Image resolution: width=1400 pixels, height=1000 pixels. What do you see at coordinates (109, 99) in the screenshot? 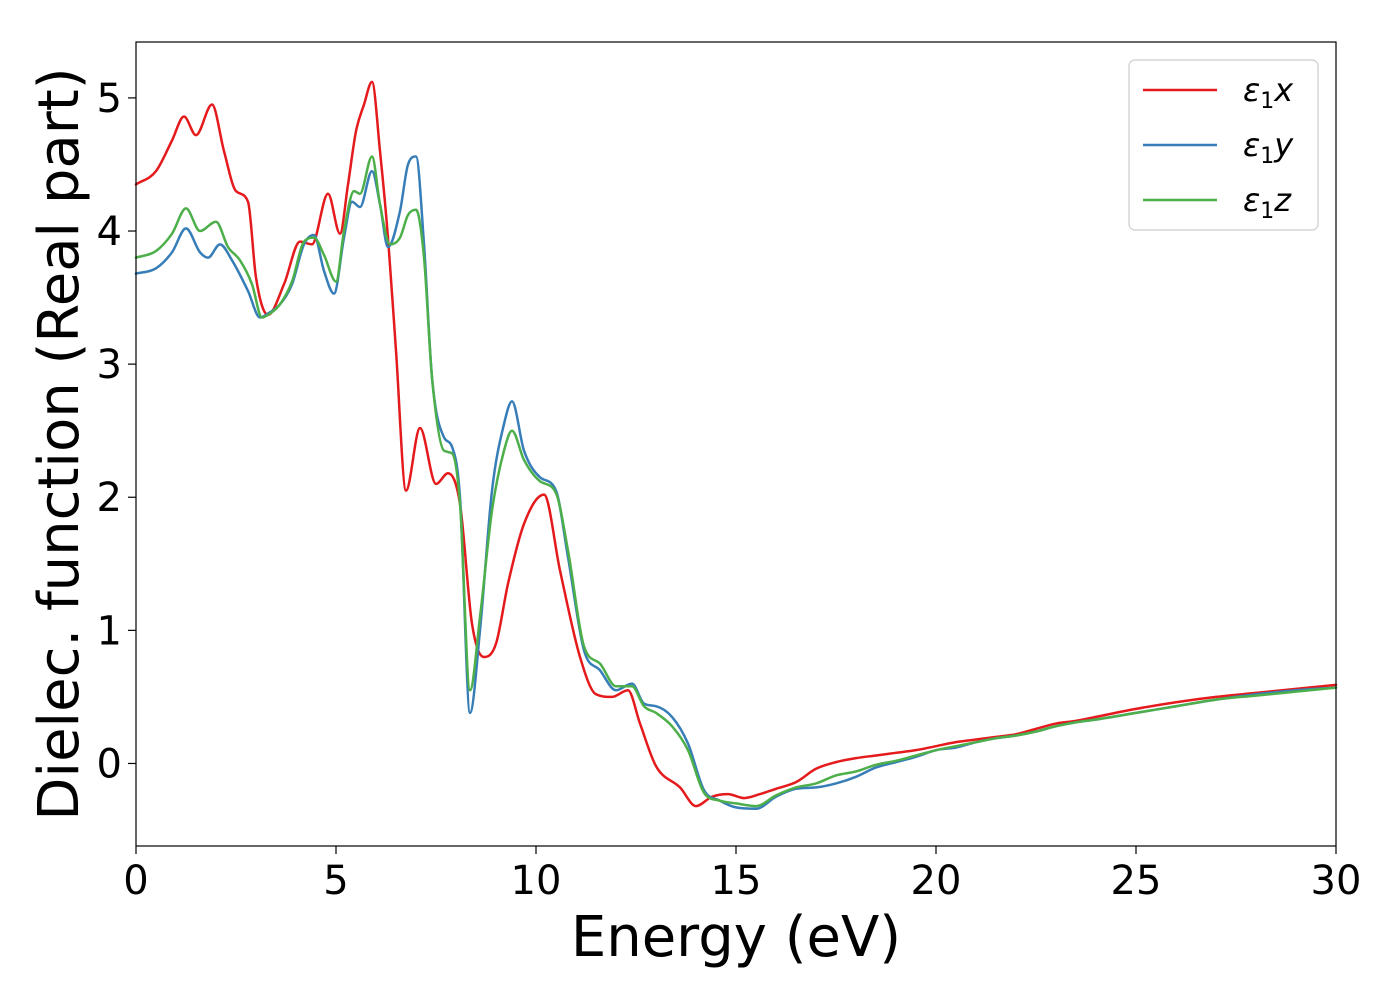
I see `y-tick-label: 5` at bounding box center [109, 99].